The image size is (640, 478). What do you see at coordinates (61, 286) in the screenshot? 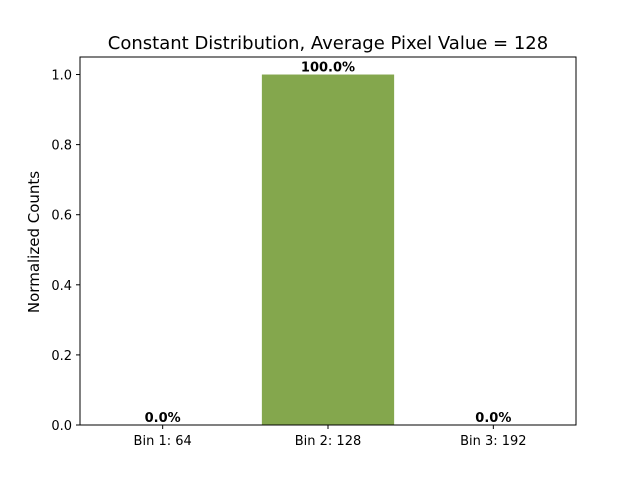
I see `y-tick-label: 0.4` at bounding box center [61, 286].